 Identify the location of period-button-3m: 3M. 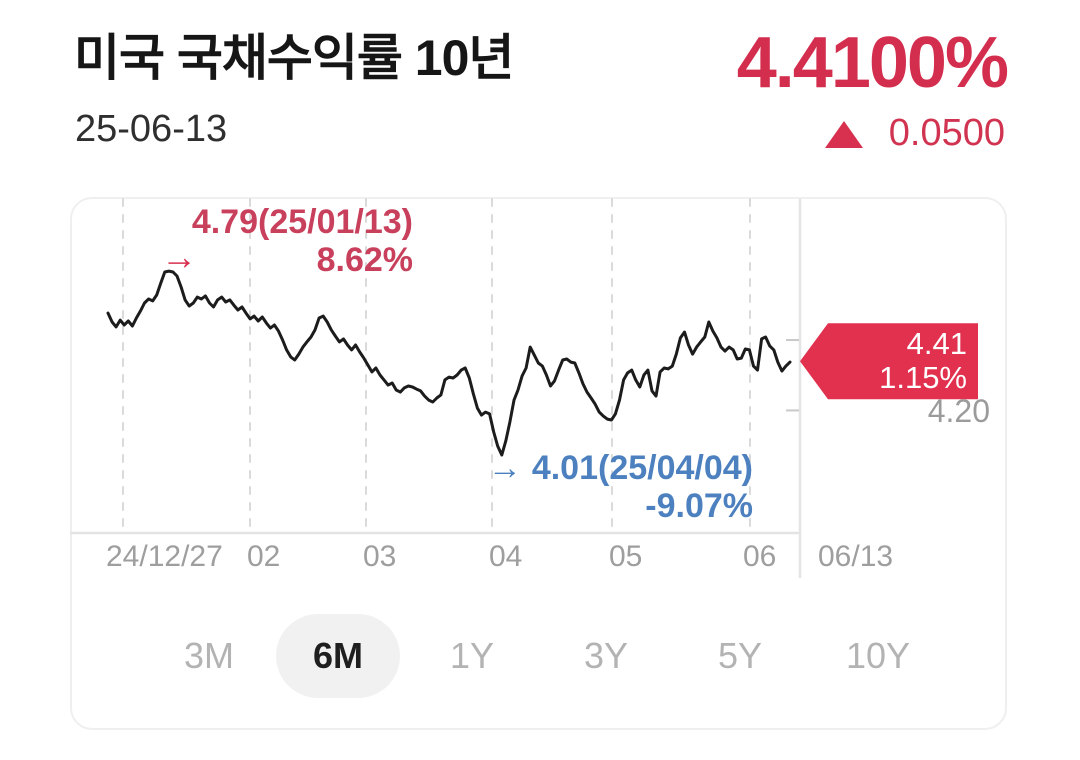
(209, 656).